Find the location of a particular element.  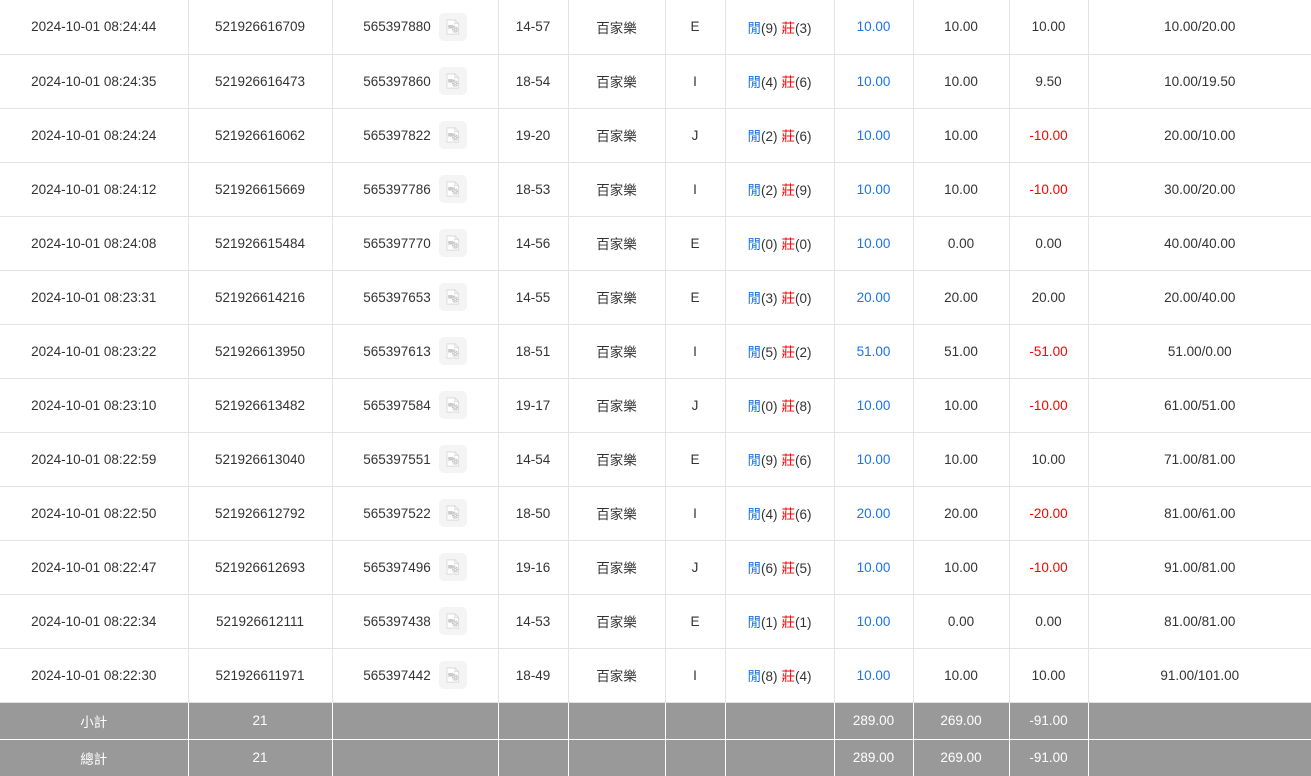

cell-bet-amount: 20.00 is located at coordinates (874, 297).